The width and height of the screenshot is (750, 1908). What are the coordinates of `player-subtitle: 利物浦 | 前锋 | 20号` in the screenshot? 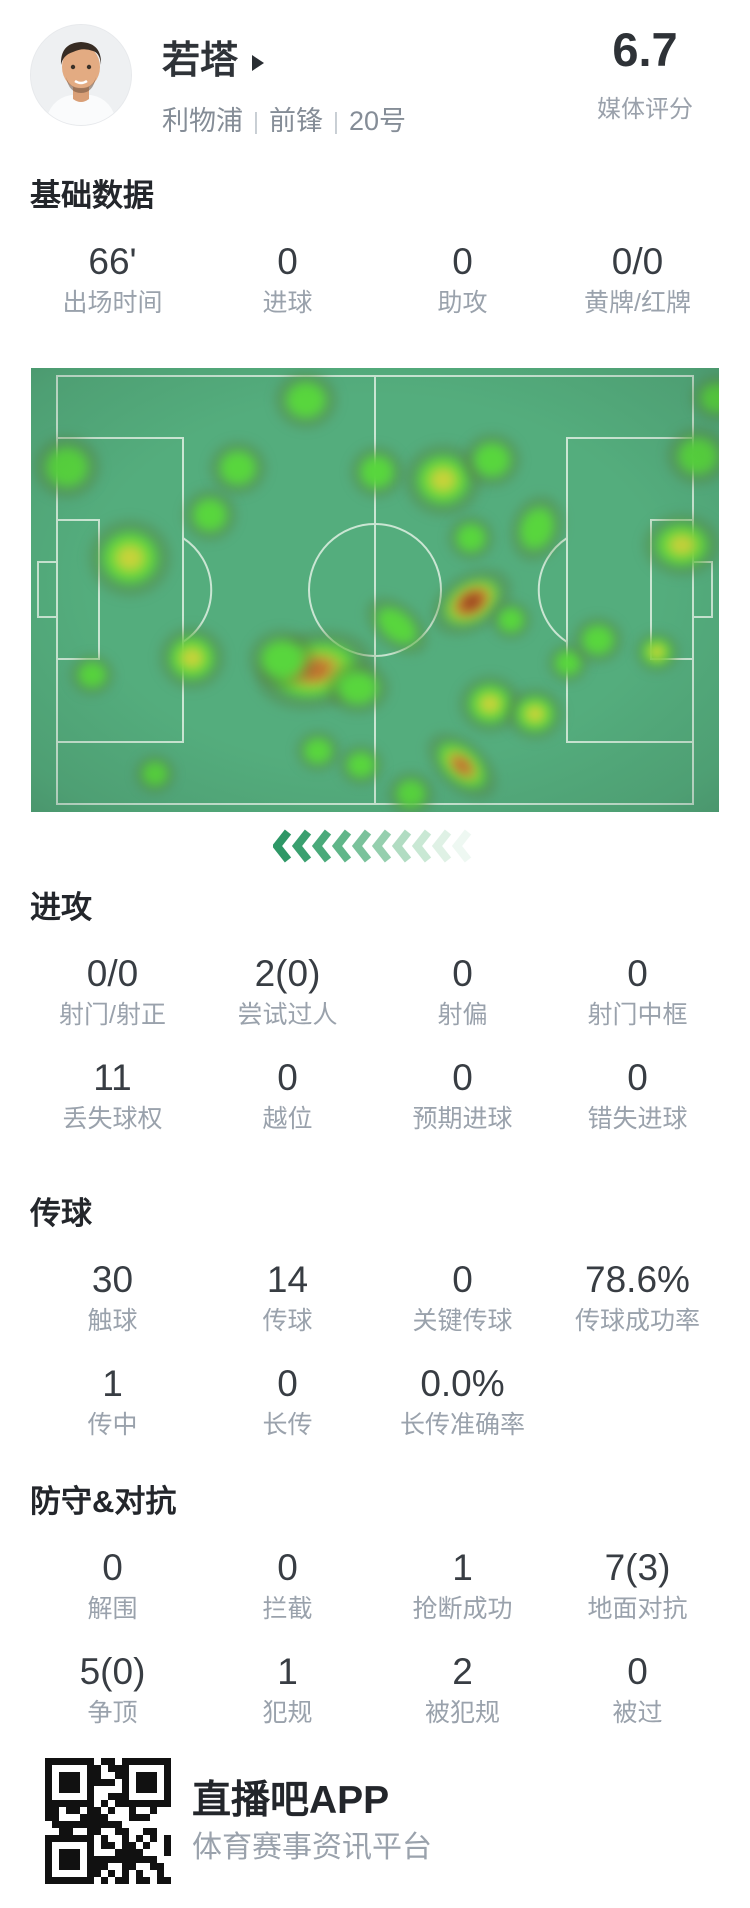 It's located at (284, 121).